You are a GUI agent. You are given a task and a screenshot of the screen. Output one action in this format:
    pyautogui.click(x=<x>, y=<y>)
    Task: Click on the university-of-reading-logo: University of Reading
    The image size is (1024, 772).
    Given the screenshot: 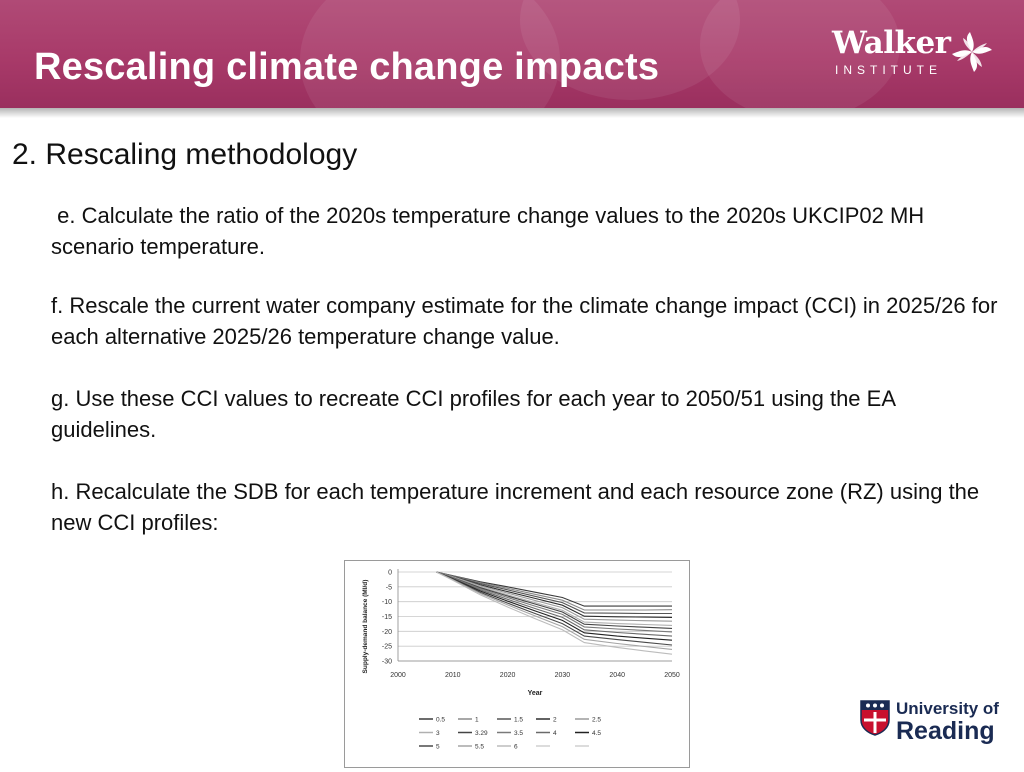 What is the action you would take?
    pyautogui.click(x=929, y=722)
    